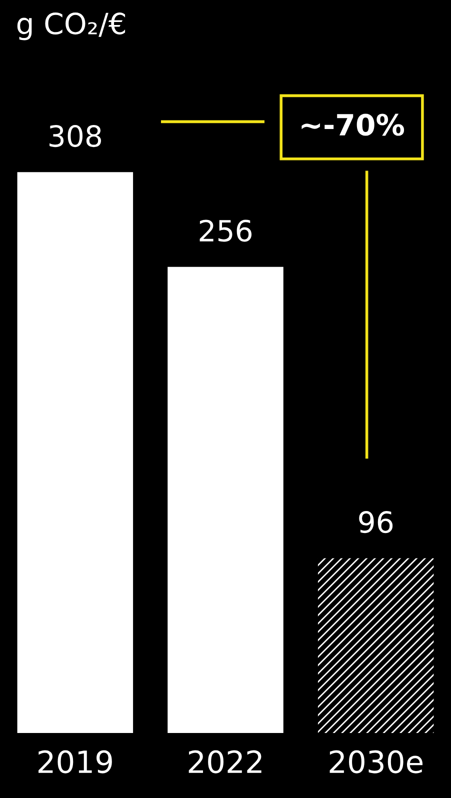  What do you see at coordinates (376, 522) in the screenshot?
I see `data-label: 96` at bounding box center [376, 522].